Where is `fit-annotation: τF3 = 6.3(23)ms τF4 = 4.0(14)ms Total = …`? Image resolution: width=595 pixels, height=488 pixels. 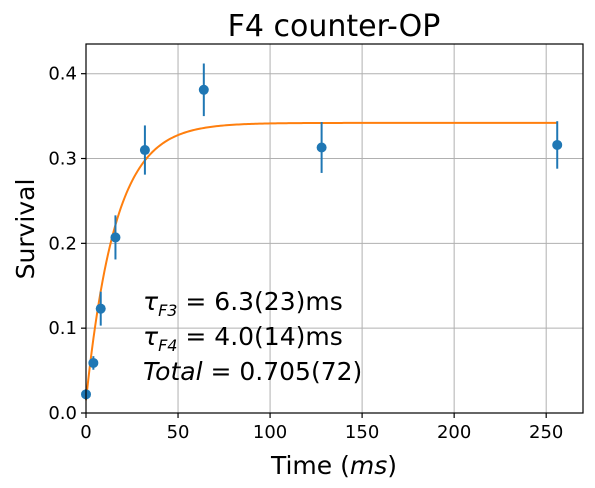
fit-annotation: τF3 = 6.3(23)ms τF4 = 4.0(14)ms Total = … is located at coordinates (252, 336).